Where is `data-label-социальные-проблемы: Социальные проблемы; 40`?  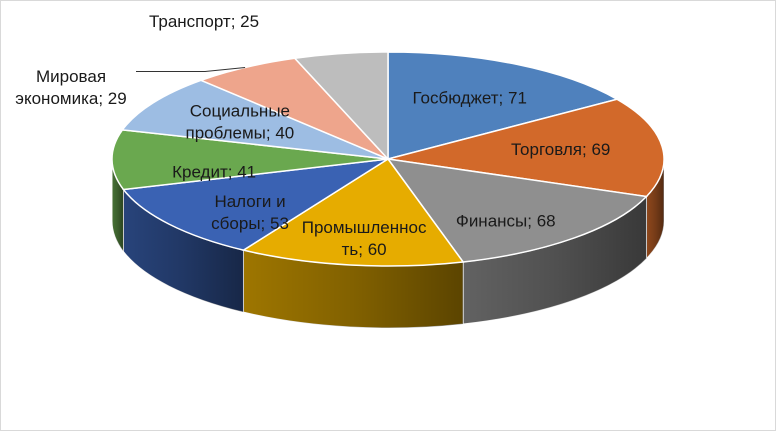
data-label-социальные-проблемы: Социальные проблемы; 40 is located at coordinates (240, 122).